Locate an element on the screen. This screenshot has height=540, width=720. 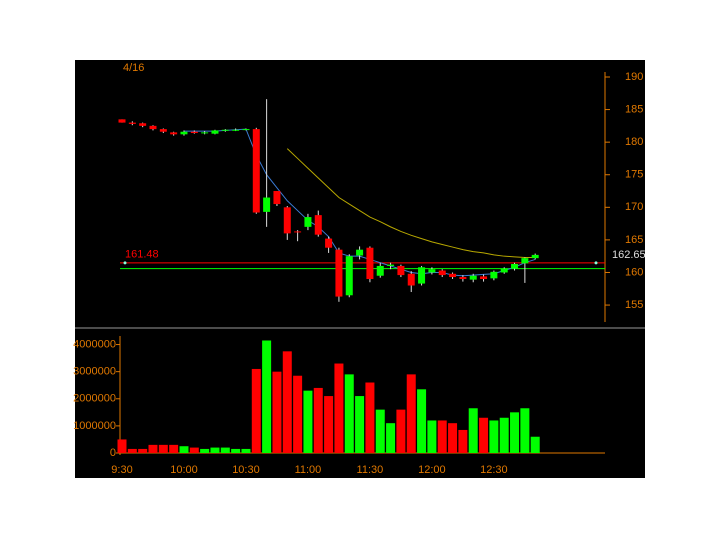
level-label: 161.48 is located at coordinates (142, 255).